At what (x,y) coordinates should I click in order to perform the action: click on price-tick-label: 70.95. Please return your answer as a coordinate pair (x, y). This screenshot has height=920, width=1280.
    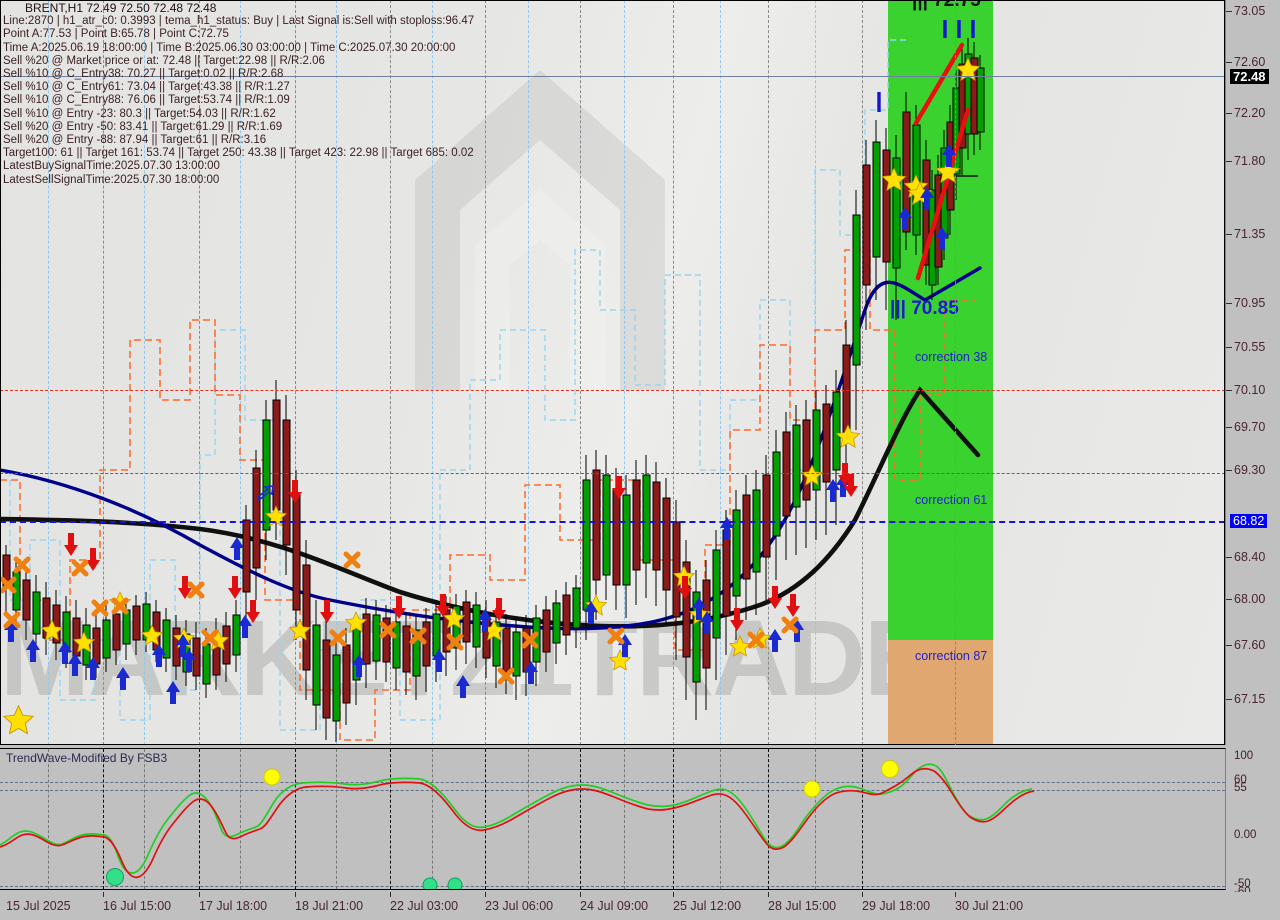
    Looking at the image, I should click on (1250, 303).